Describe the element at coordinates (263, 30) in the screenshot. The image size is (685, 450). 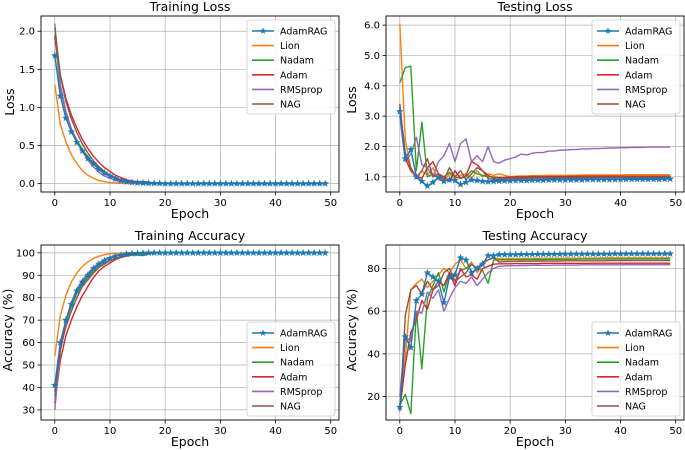
I see `training-loss-legend-marker-adamrag` at that location.